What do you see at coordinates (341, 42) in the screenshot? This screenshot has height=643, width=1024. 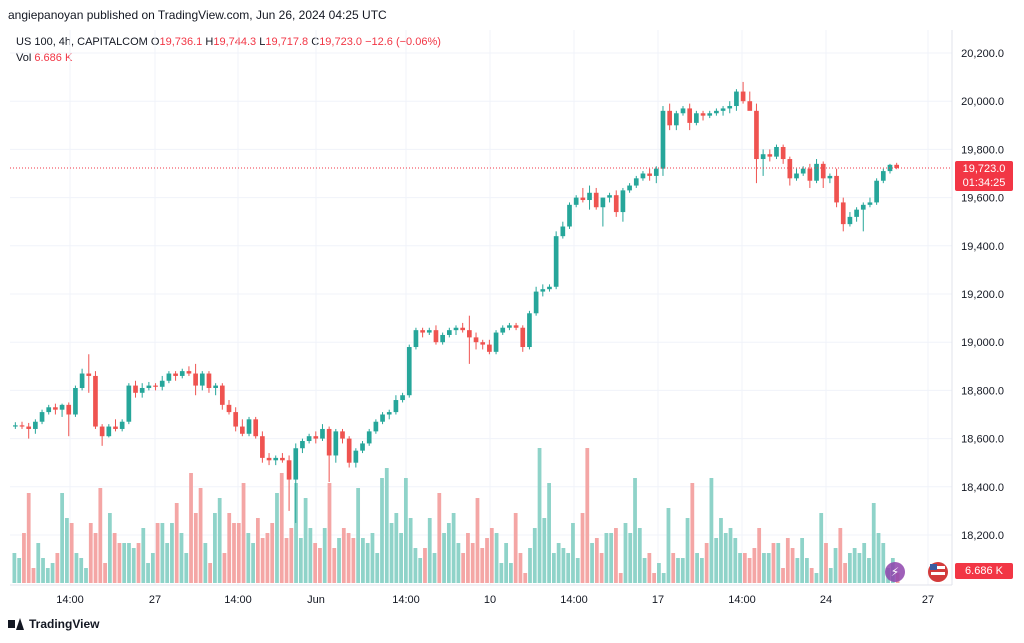 I see `close-value: 19,723.0` at bounding box center [341, 42].